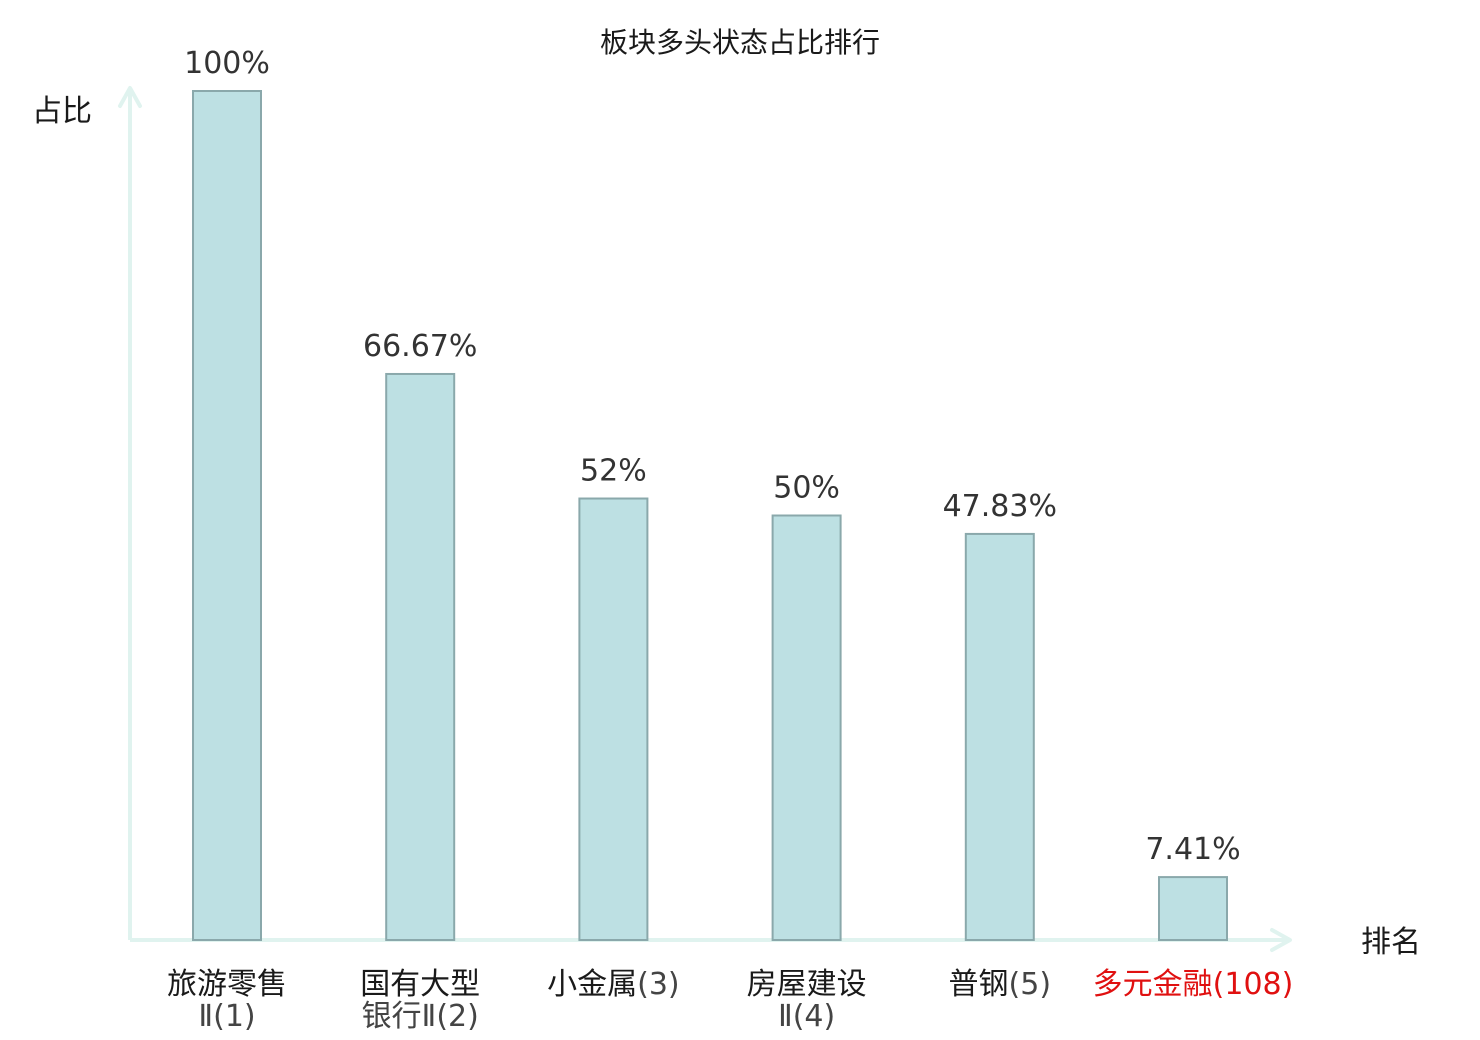  I want to click on x-axis-label: 排名, so click(1391, 942).